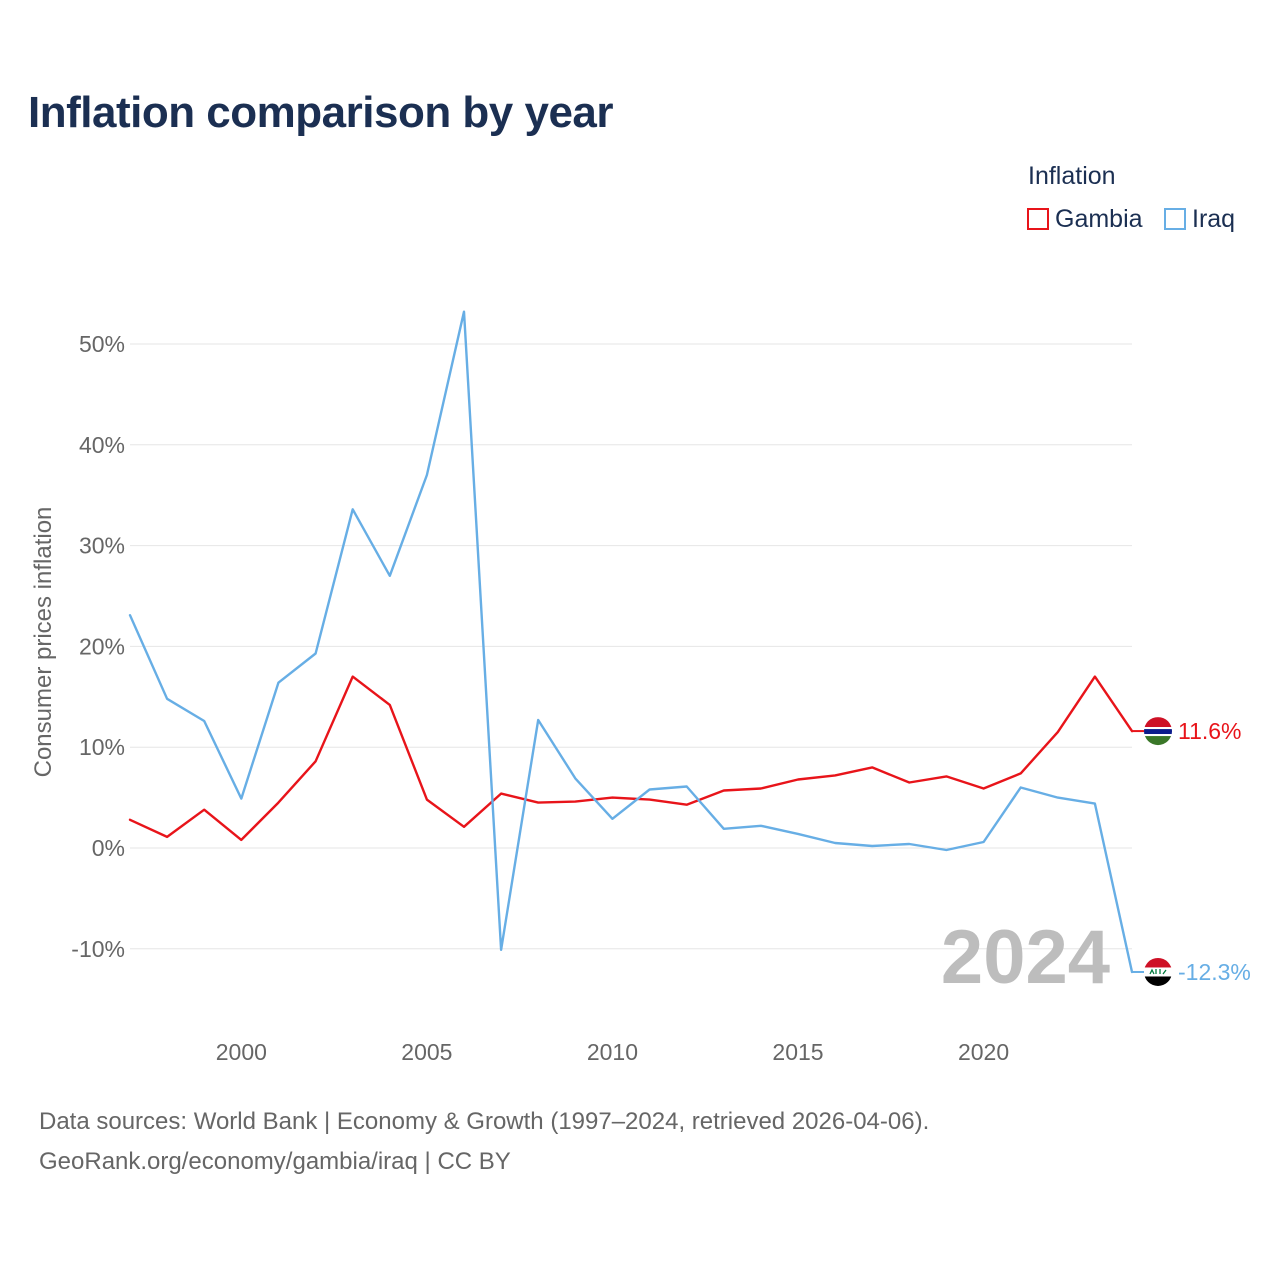  I want to click on legend-swatch-gambia, so click(1038, 219).